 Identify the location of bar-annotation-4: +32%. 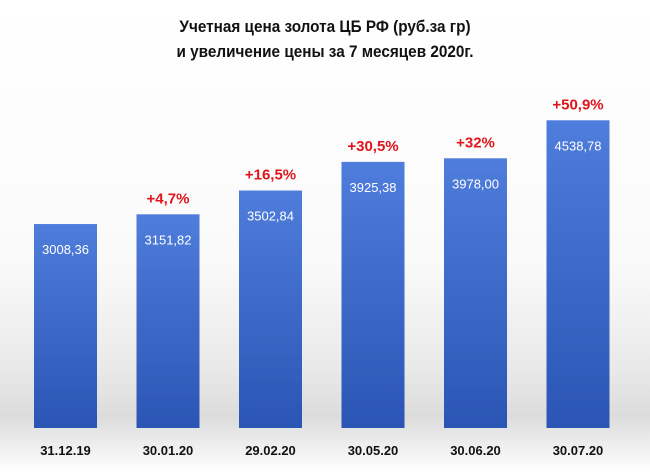
(475, 142).